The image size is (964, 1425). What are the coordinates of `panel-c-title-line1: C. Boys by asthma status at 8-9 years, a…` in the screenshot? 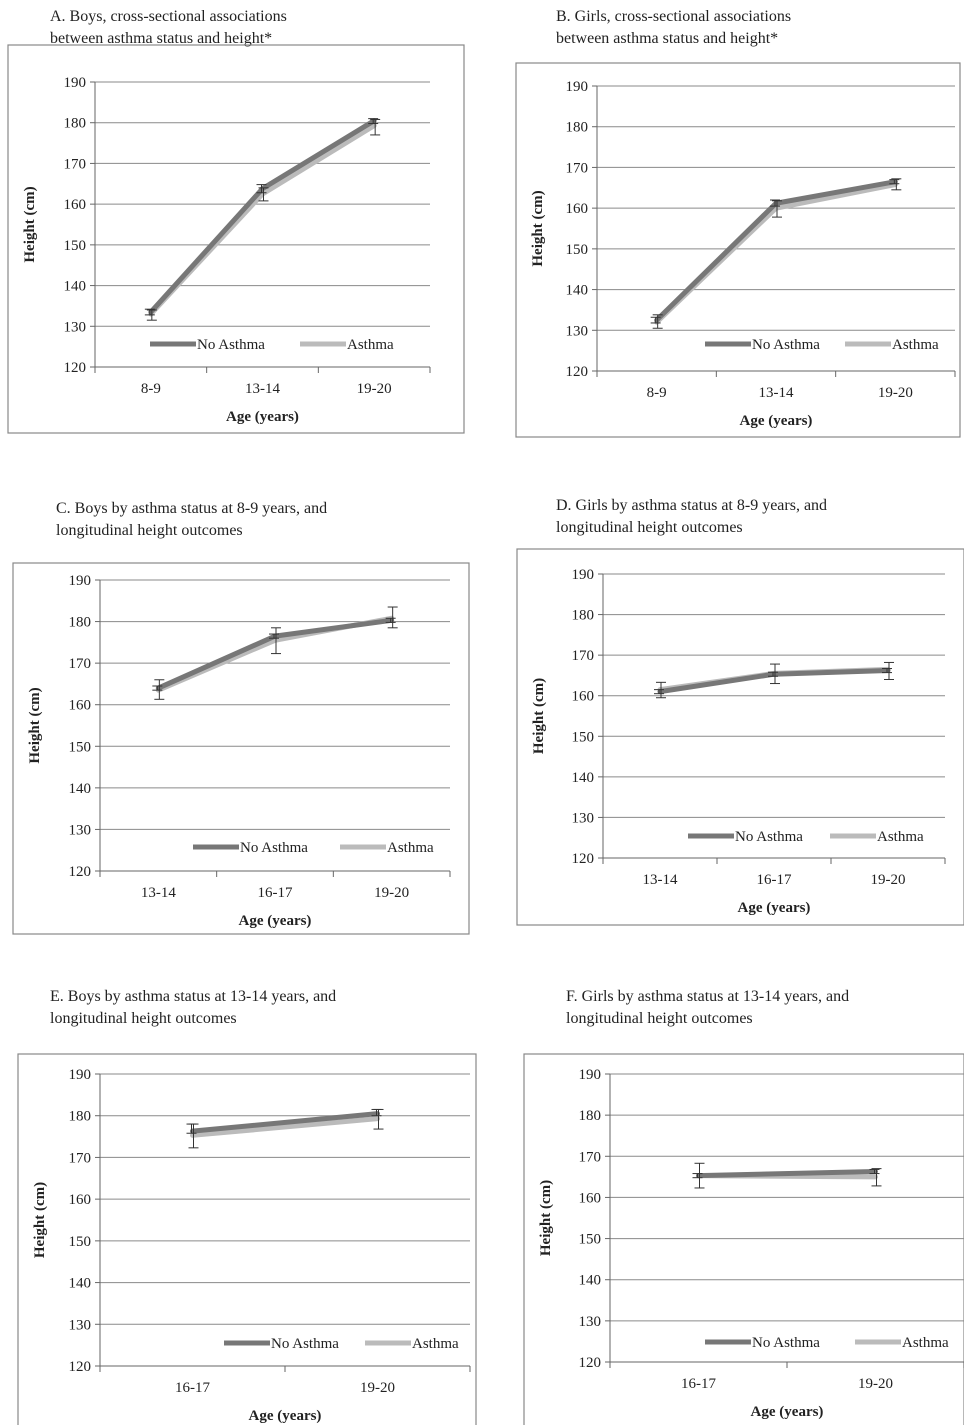 It's located at (192, 508).